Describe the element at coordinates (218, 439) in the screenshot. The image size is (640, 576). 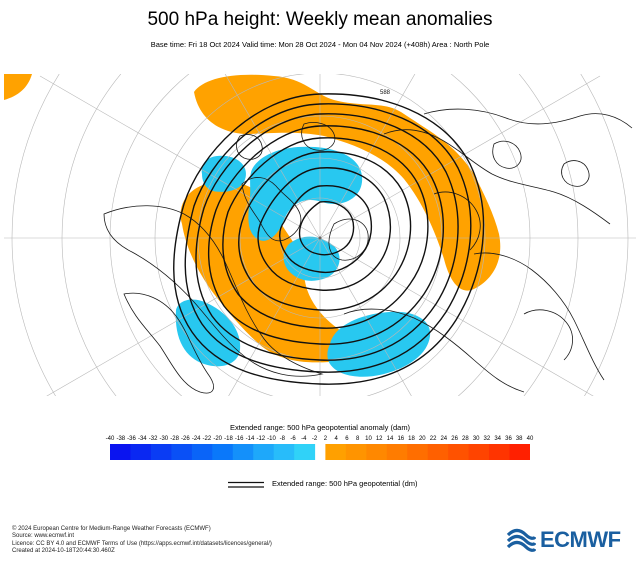
I see `colorbar-tick-label: -20` at that location.